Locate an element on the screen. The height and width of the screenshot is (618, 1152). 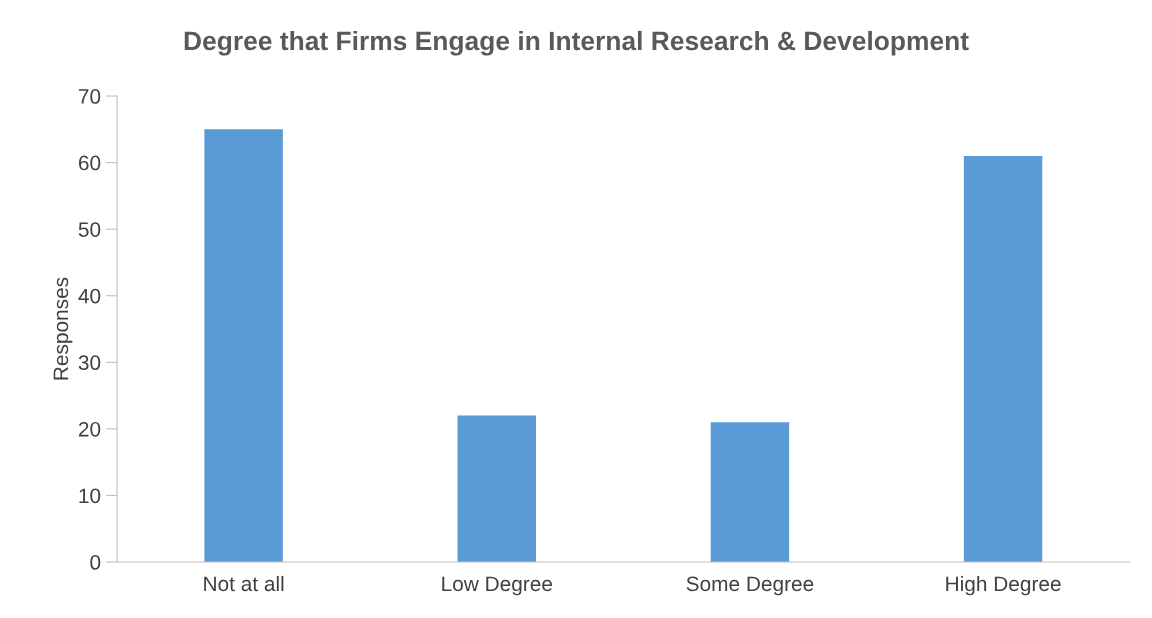
y-tick-label: 10 is located at coordinates (90, 496).